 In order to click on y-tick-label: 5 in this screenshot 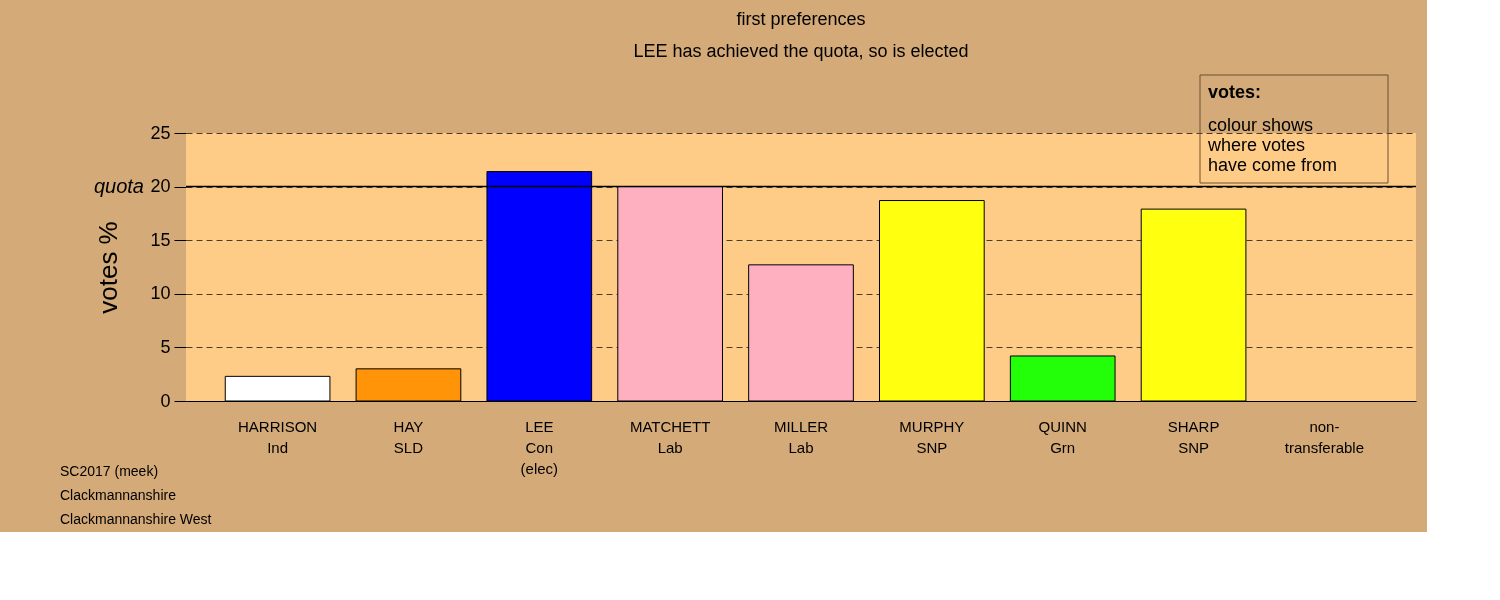, I will do `click(165, 346)`.